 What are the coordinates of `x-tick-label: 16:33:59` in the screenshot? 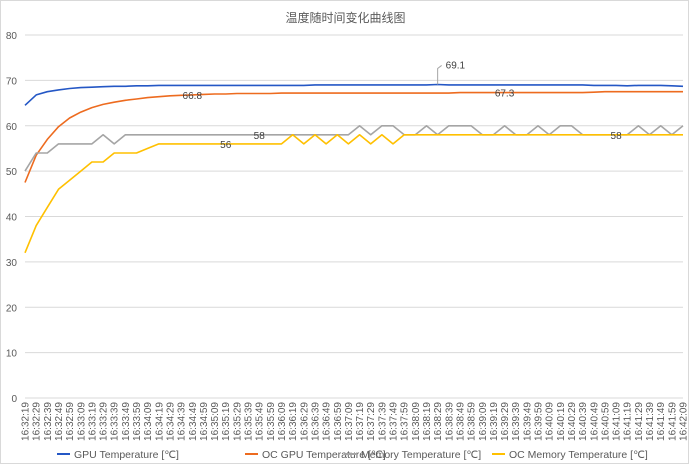 It's located at (137, 421).